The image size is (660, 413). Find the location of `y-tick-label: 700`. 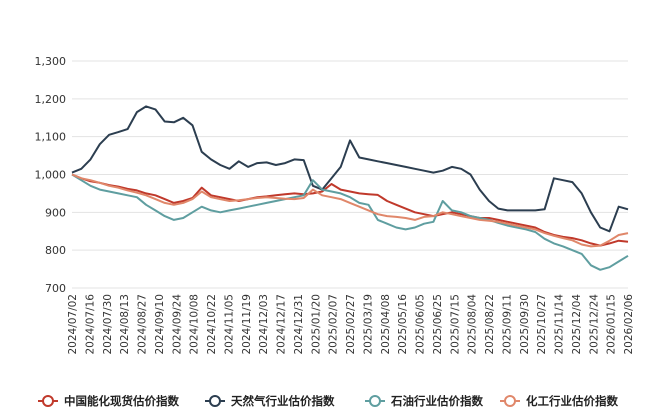

y-tick-label: 700 is located at coordinates (55, 288).